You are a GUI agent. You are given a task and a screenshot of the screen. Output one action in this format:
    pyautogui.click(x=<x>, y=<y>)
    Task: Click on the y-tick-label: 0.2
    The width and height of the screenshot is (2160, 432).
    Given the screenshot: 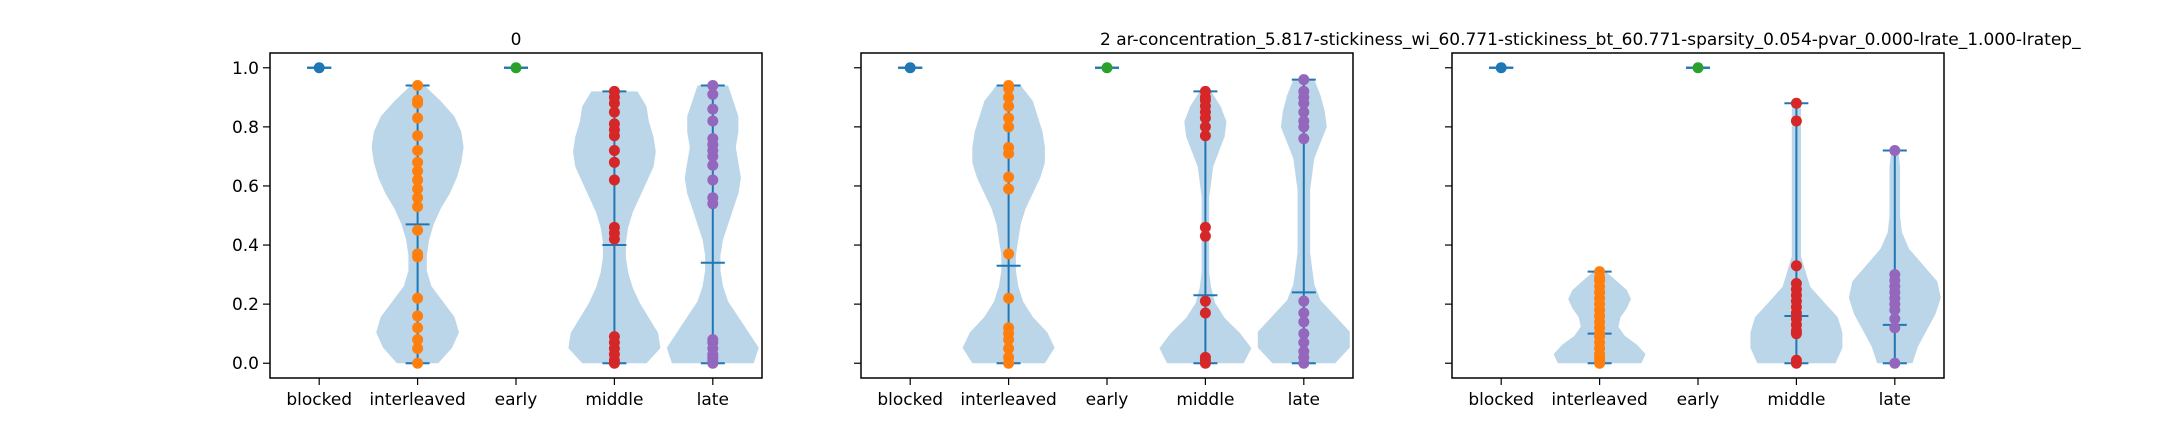 What is the action you would take?
    pyautogui.click(x=245, y=305)
    